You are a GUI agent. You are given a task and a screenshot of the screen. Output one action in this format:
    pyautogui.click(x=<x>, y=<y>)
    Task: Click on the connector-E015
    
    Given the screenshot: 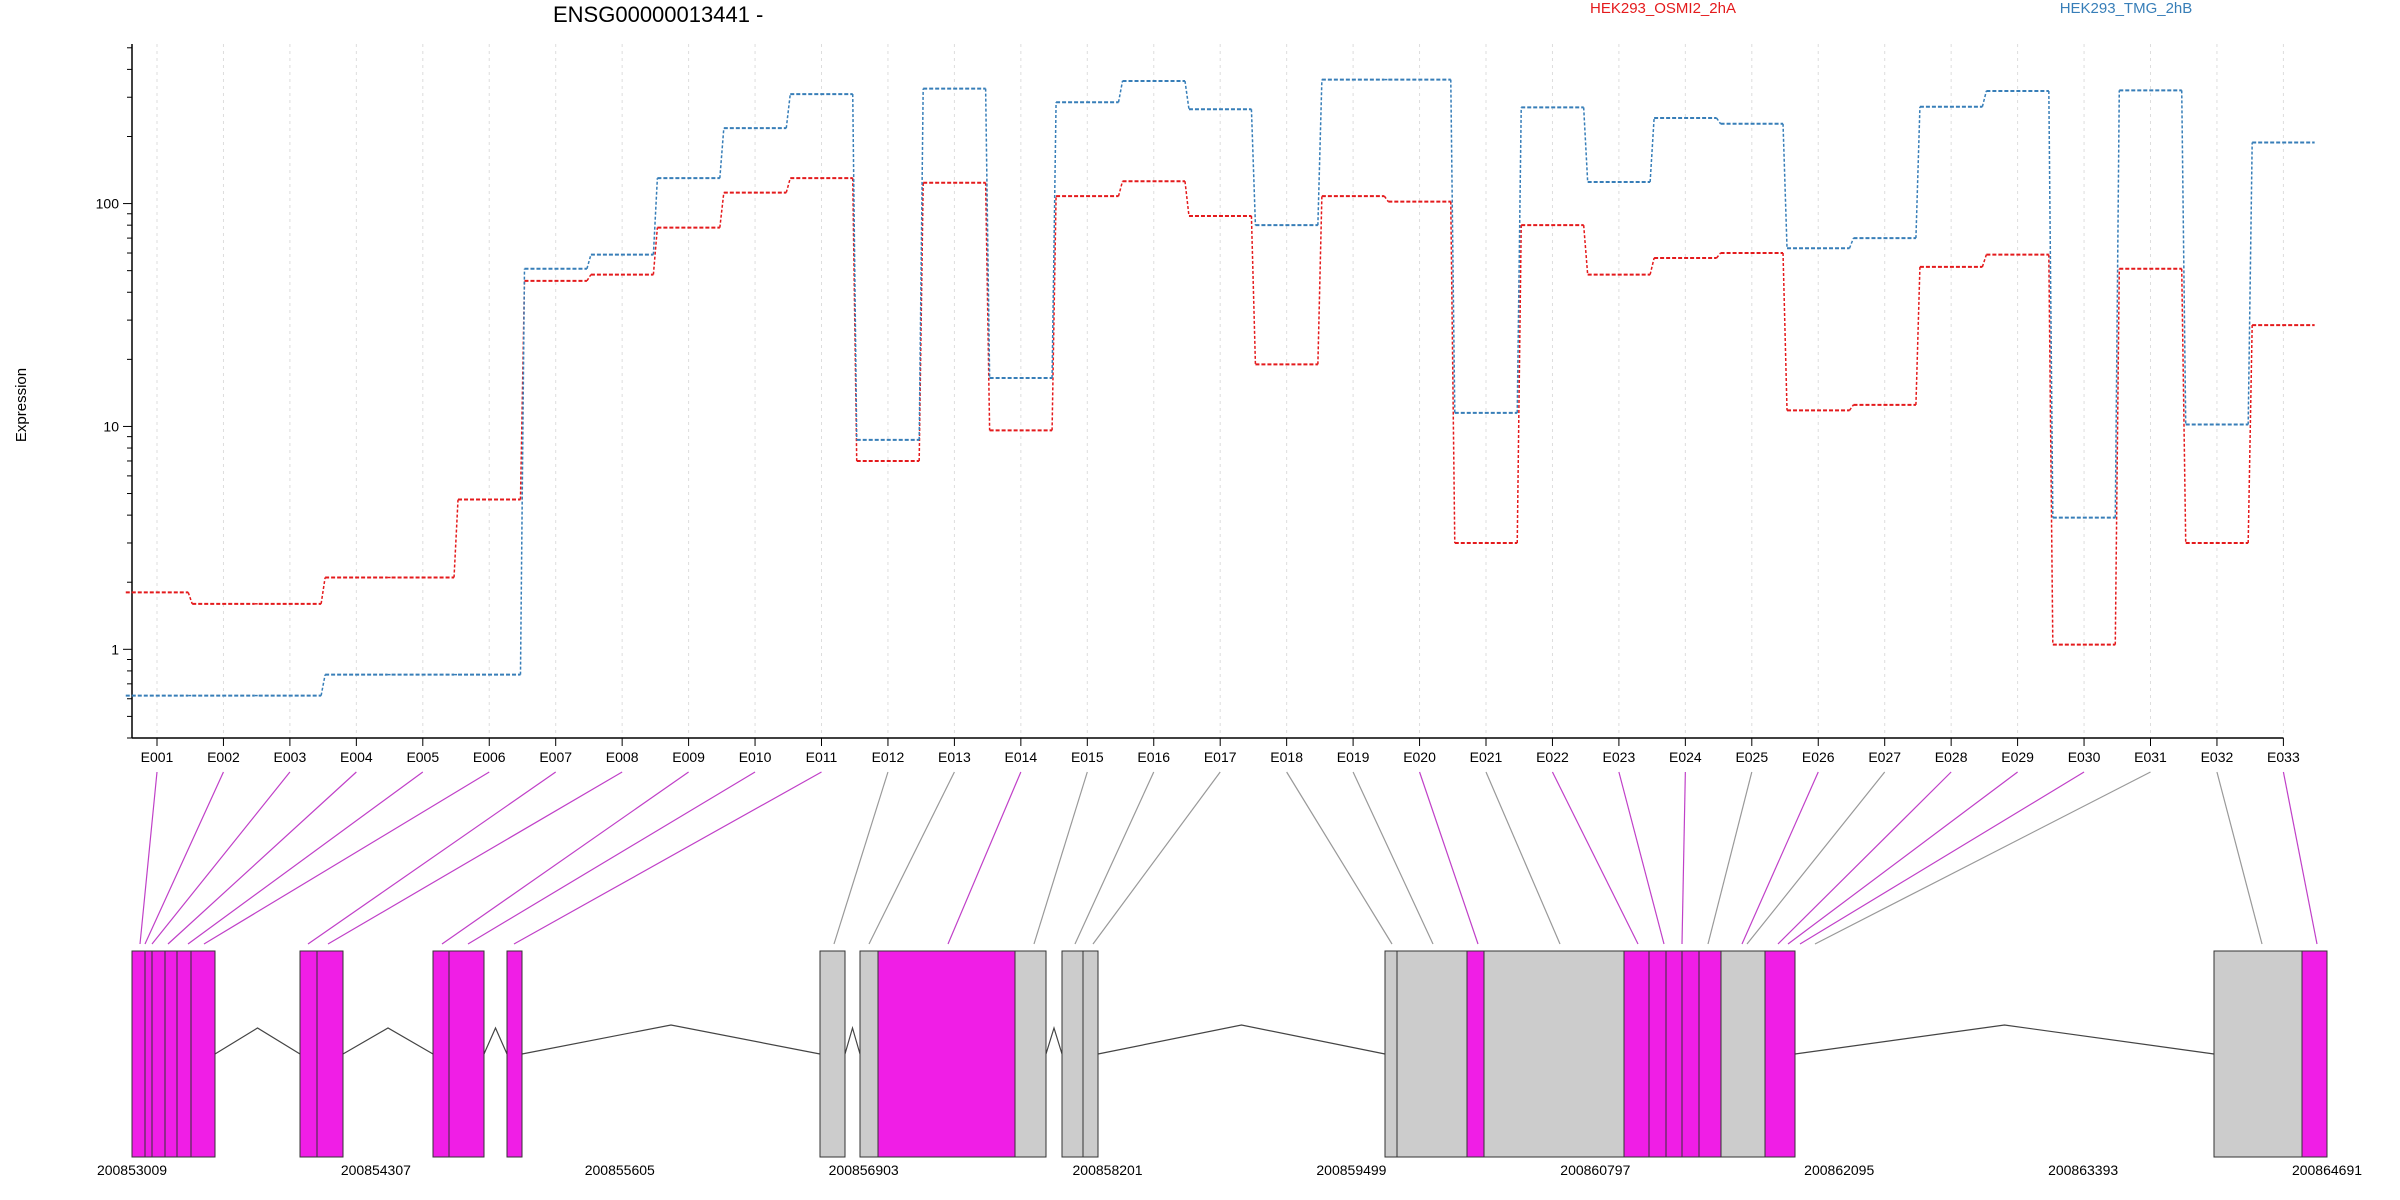 What is the action you would take?
    pyautogui.click(x=1060, y=858)
    